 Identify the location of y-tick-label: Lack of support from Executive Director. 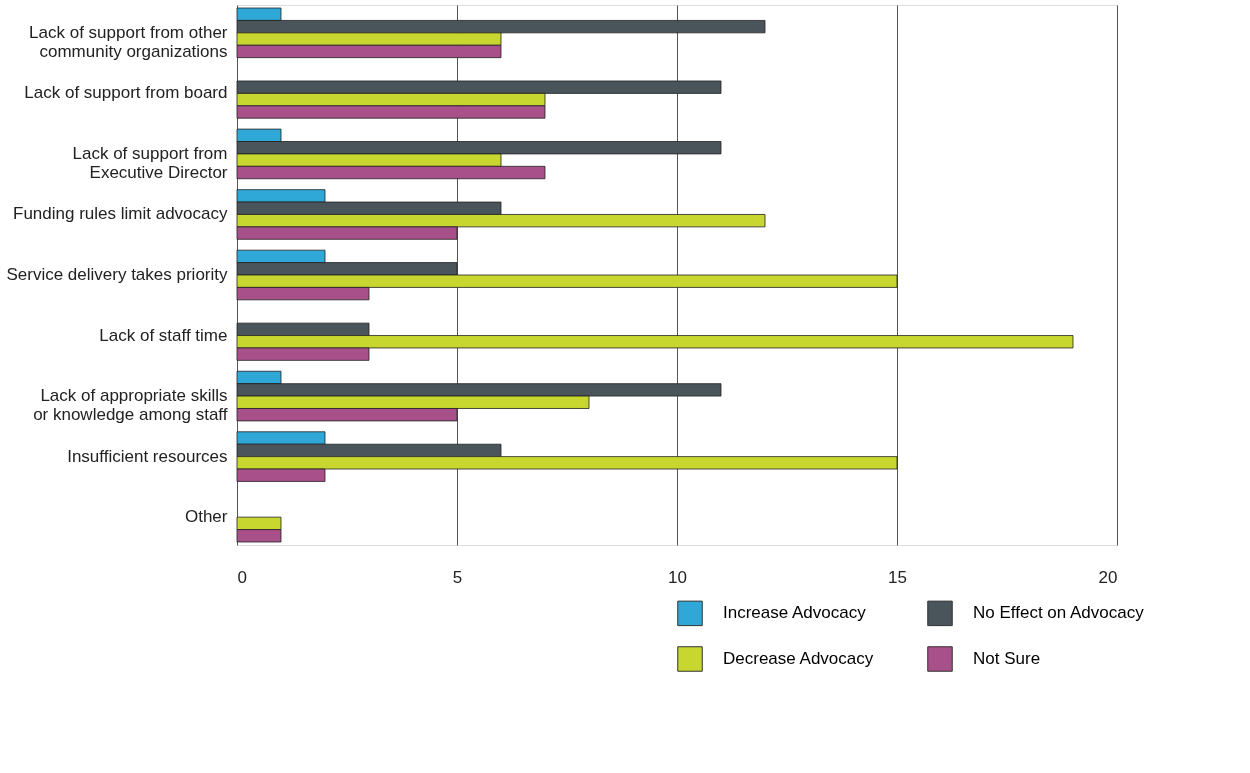
(150, 162).